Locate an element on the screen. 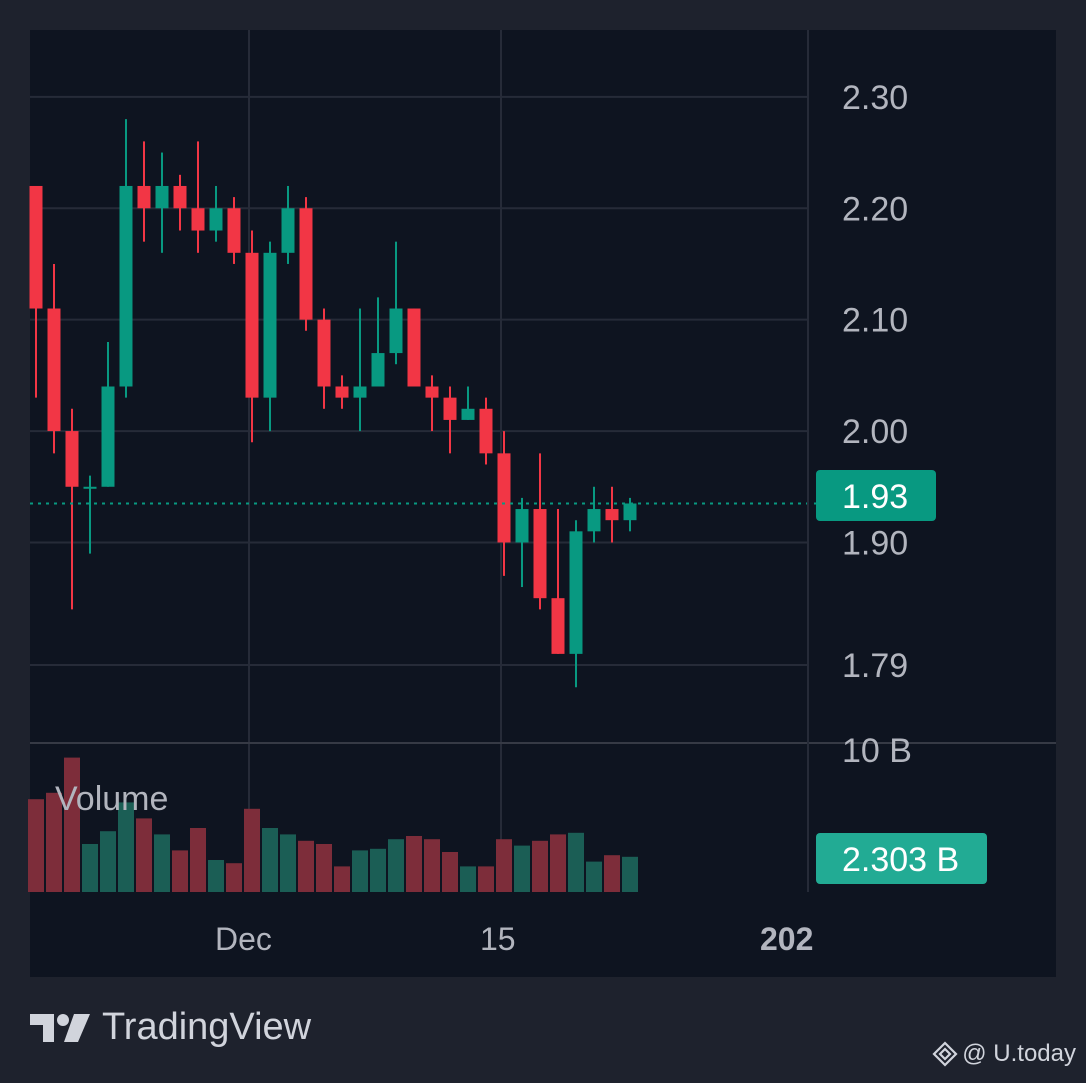  last-volume-text: 2.303 B is located at coordinates (900, 860).